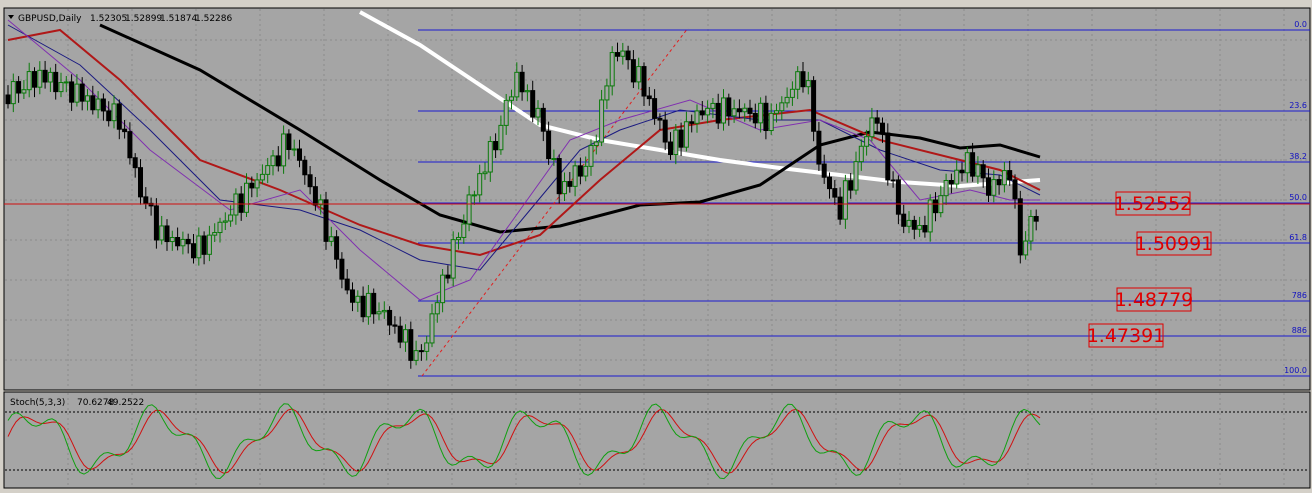  I want to click on price: 1.52899, so click(143, 19).